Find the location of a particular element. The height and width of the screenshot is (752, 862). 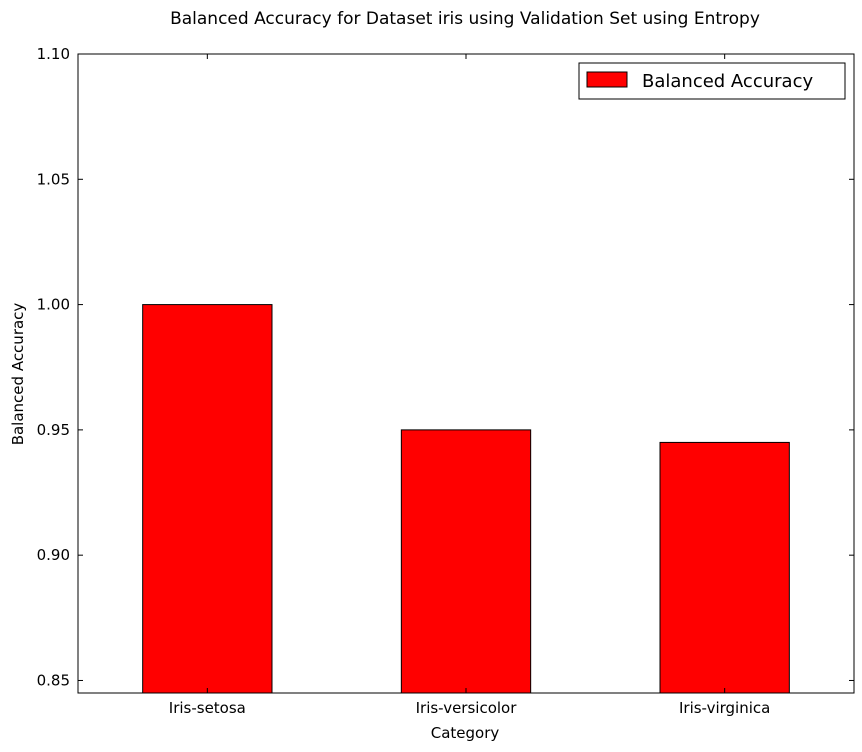

bar-iris-setosa is located at coordinates (207, 499).